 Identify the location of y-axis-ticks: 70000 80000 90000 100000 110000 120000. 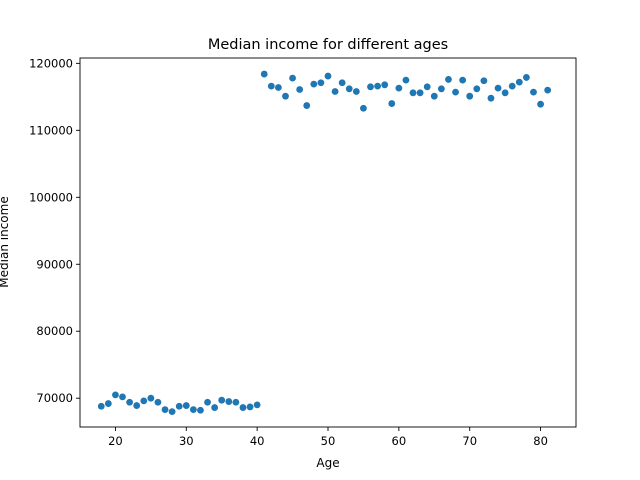
(54, 230).